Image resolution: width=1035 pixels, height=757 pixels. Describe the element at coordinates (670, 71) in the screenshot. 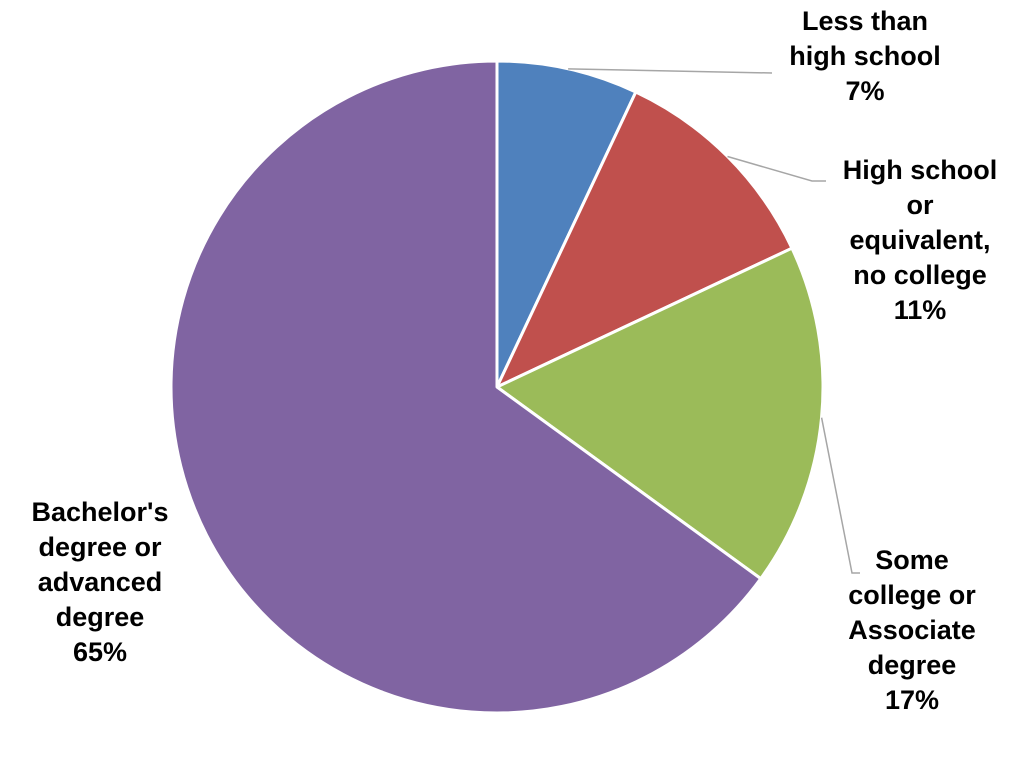

I see `leader-line-less-than-high-school` at that location.